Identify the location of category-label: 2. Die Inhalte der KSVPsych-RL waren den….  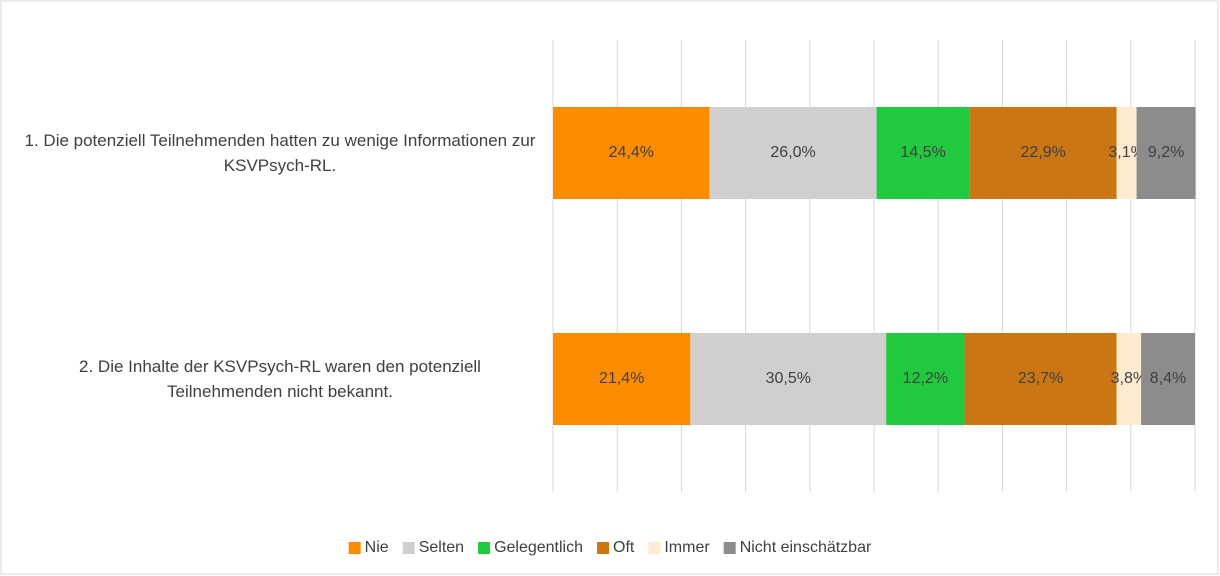
(280, 379).